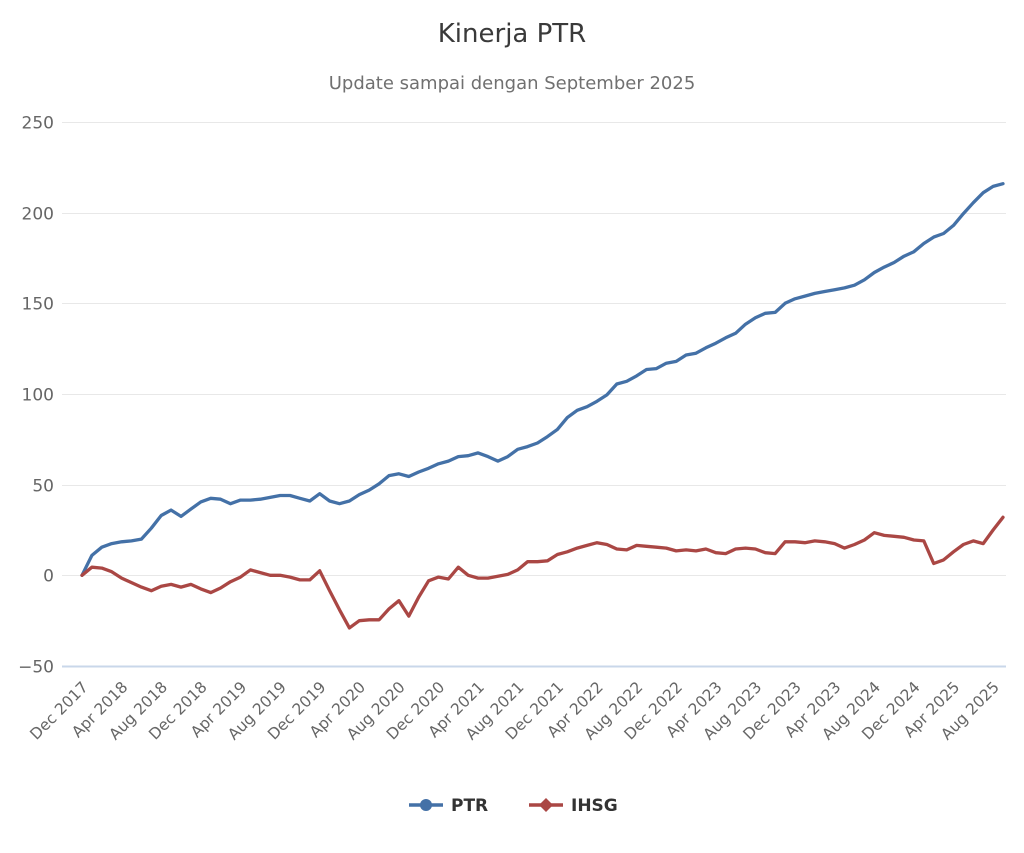 This screenshot has width=1024, height=853. Describe the element at coordinates (48, 577) in the screenshot. I see `y-tick-label: 0` at that location.